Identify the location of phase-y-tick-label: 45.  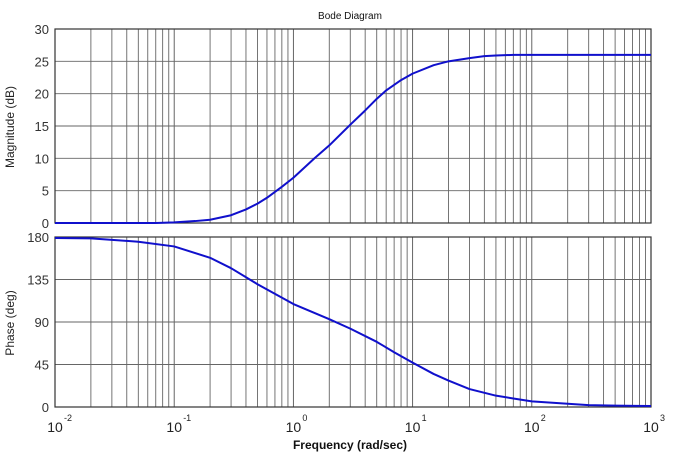
(42, 365).